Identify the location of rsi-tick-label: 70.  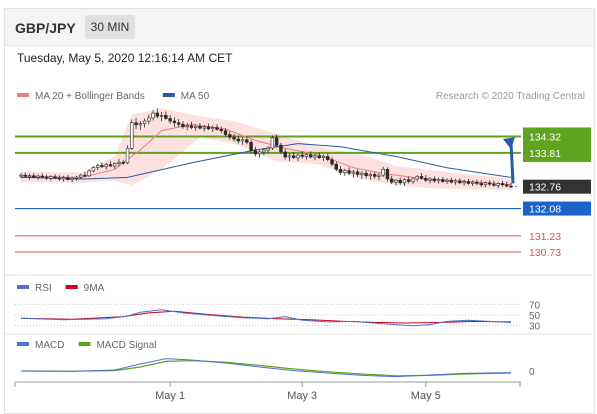
(535, 305).